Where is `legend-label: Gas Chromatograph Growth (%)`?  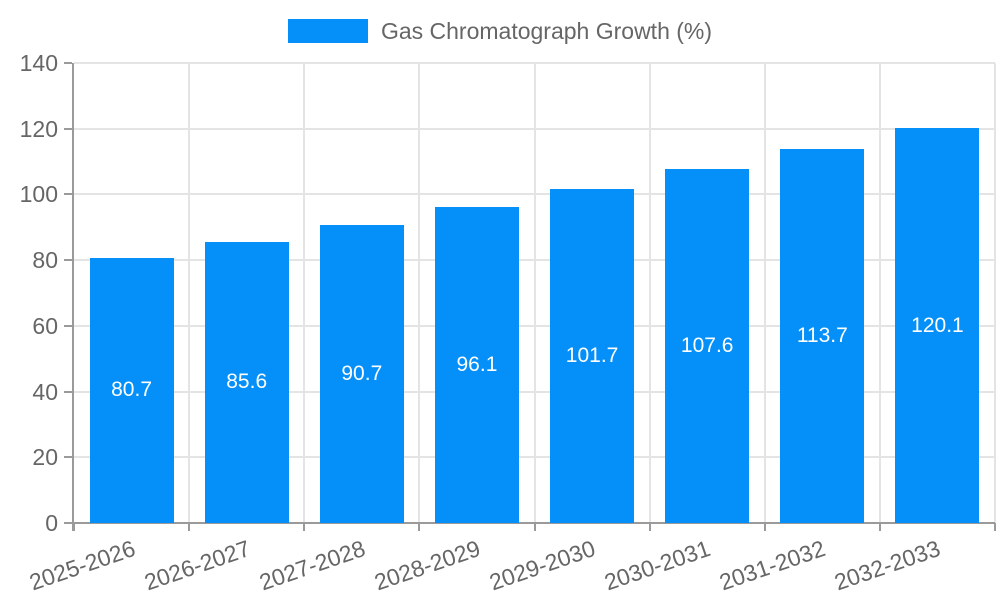 legend-label: Gas Chromatograph Growth (%) is located at coordinates (546, 30).